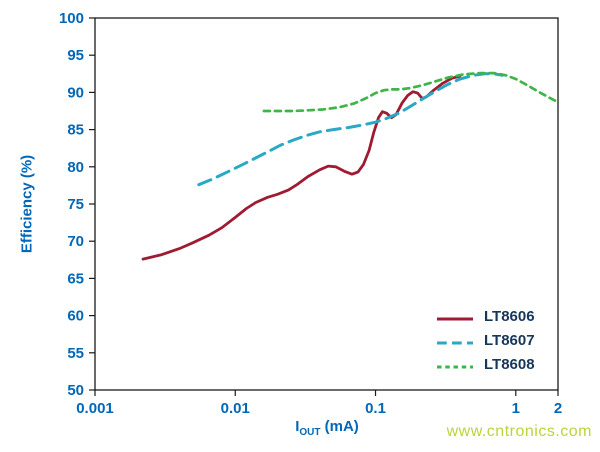 The width and height of the screenshot is (600, 452). Describe the element at coordinates (509, 316) in the screenshot. I see `legend-label-lt8606: LT8606` at that location.